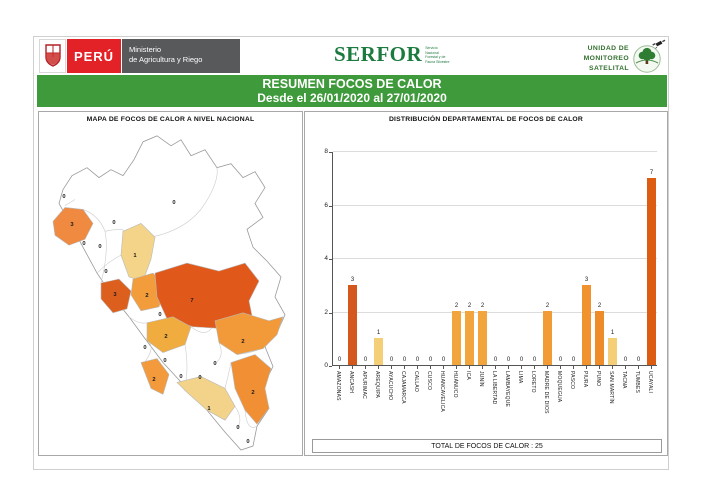  I want to click on bar-madre-de-dios, so click(547, 338).